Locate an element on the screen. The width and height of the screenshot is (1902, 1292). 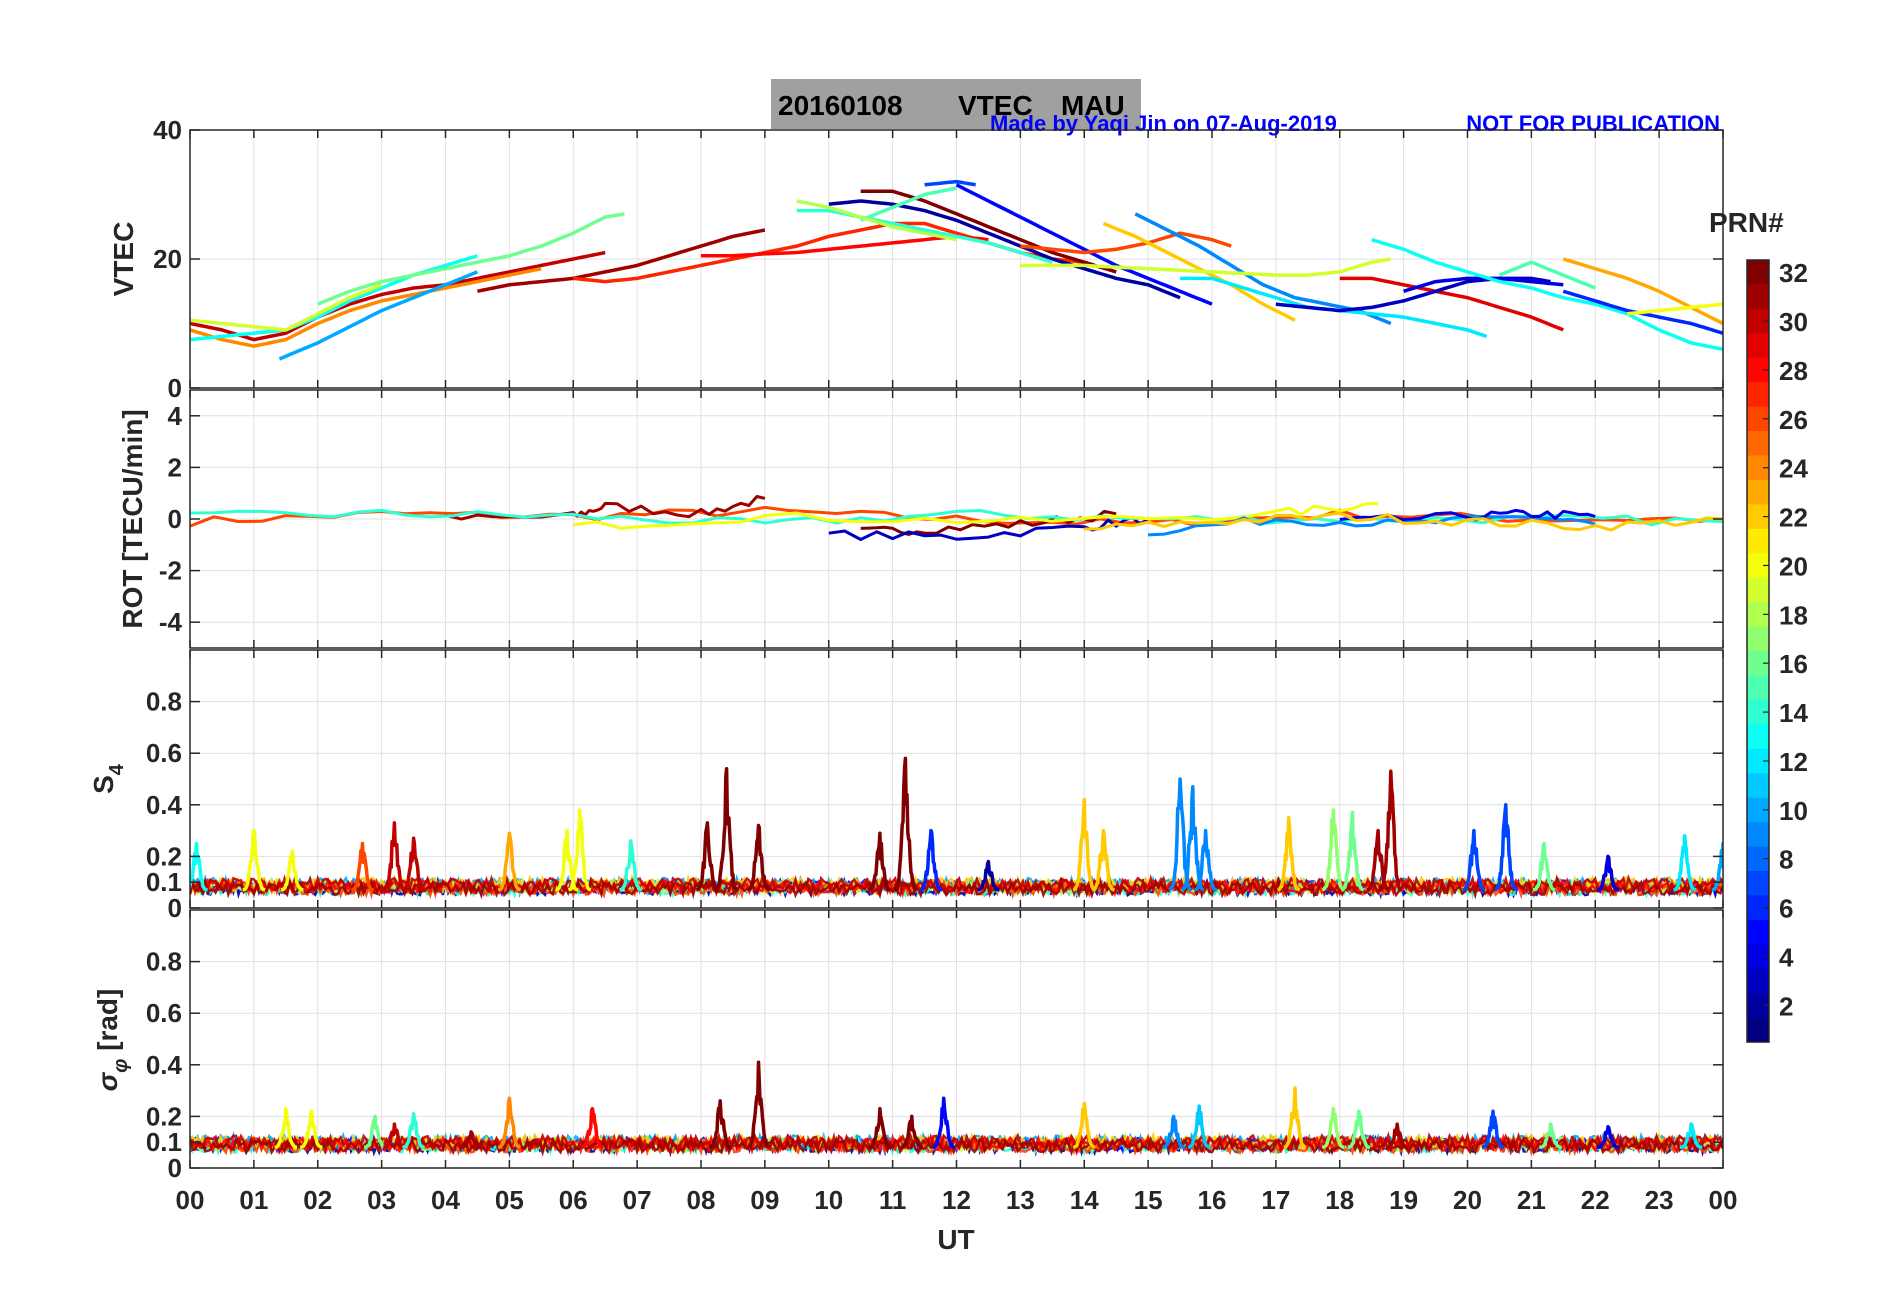
prn-4-spike is located at coordinates (1608, 1137).